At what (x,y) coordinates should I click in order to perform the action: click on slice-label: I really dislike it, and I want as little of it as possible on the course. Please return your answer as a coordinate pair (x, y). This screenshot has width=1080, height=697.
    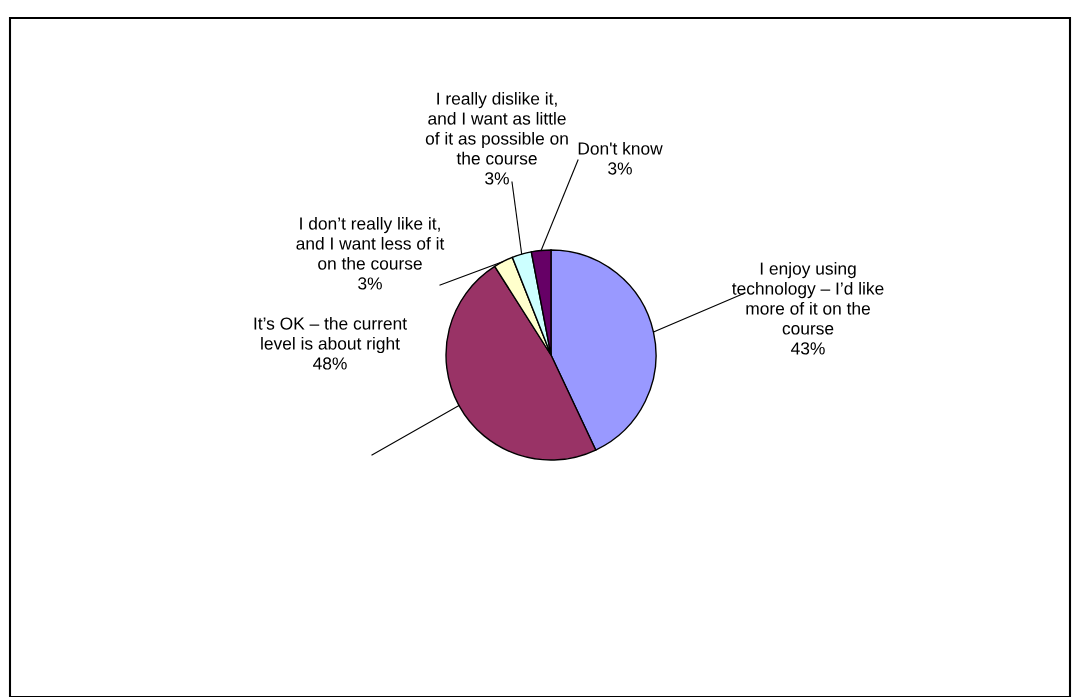
    Looking at the image, I should click on (496, 128).